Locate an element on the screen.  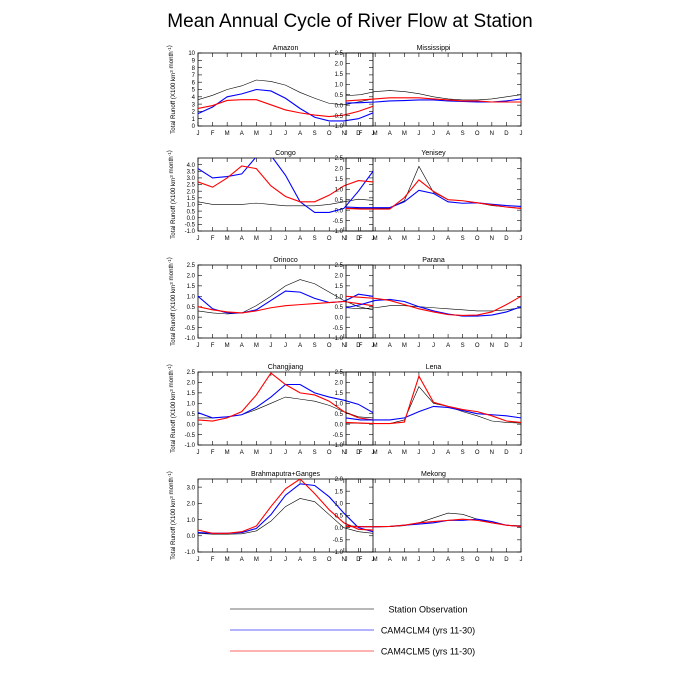
panel-title: Mekong is located at coordinates (433, 474).